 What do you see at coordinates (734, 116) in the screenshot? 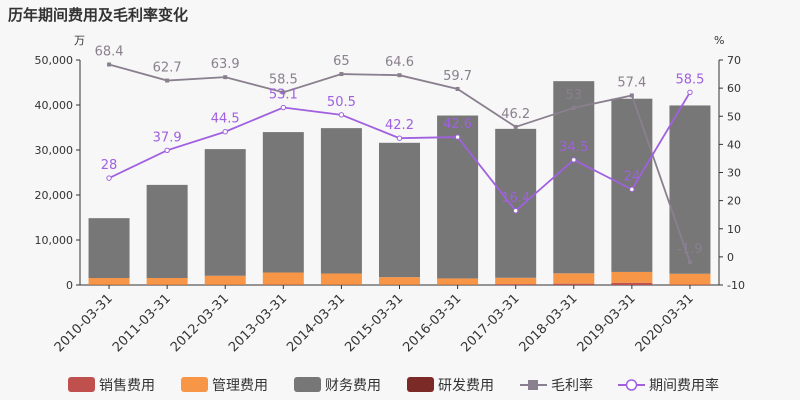
I see `right-tick-label: 50` at bounding box center [734, 116].